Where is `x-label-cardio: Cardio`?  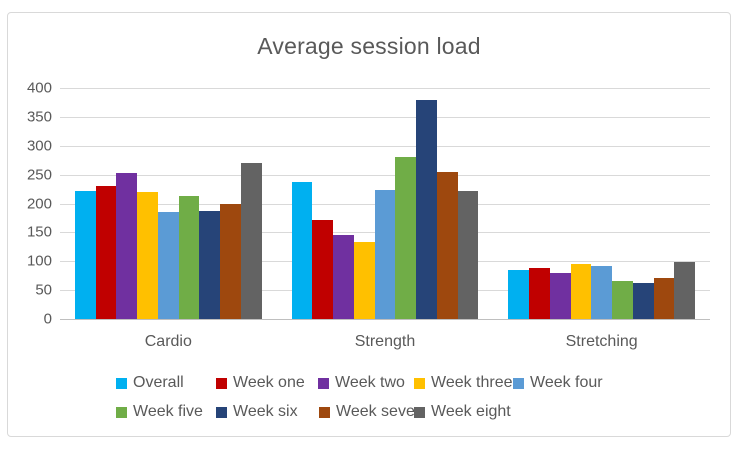 x-label-cardio: Cardio is located at coordinates (168, 341).